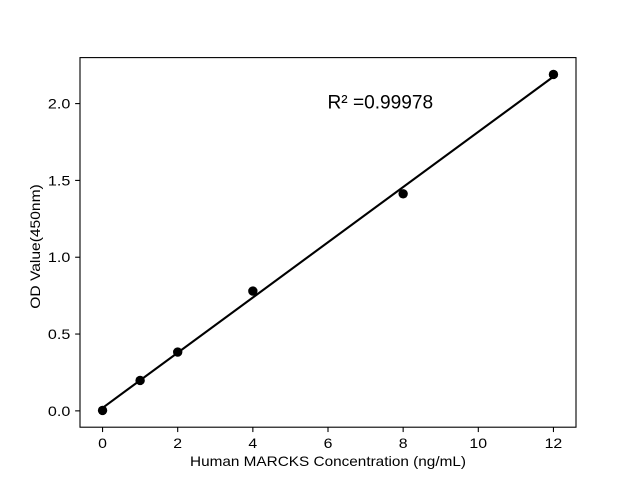 The width and height of the screenshot is (640, 480). What do you see at coordinates (59, 104) in the screenshot?
I see `svg-text: 2.0` at bounding box center [59, 104].